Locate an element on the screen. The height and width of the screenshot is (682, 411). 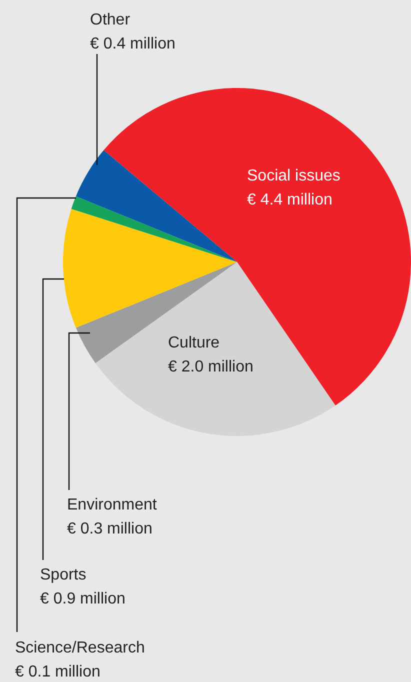
data-label: € 0.1 million is located at coordinates (57, 671).